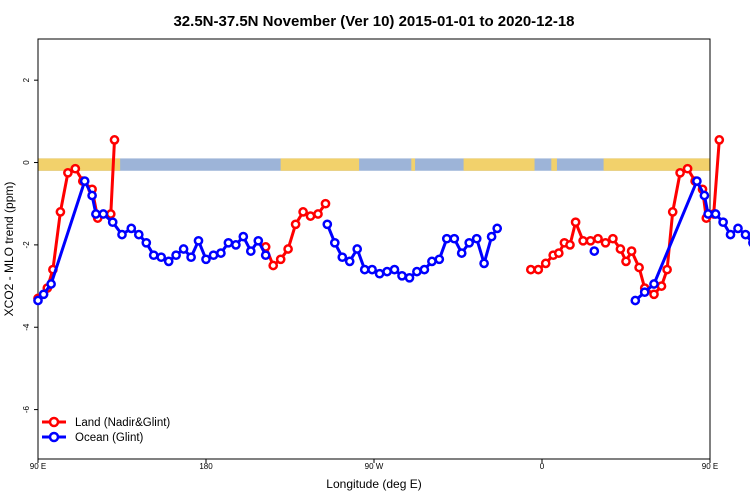 The width and height of the screenshot is (750, 500). Describe the element at coordinates (373, 484) in the screenshot. I see `x-axis-label: Longitude (deg E)` at that location.